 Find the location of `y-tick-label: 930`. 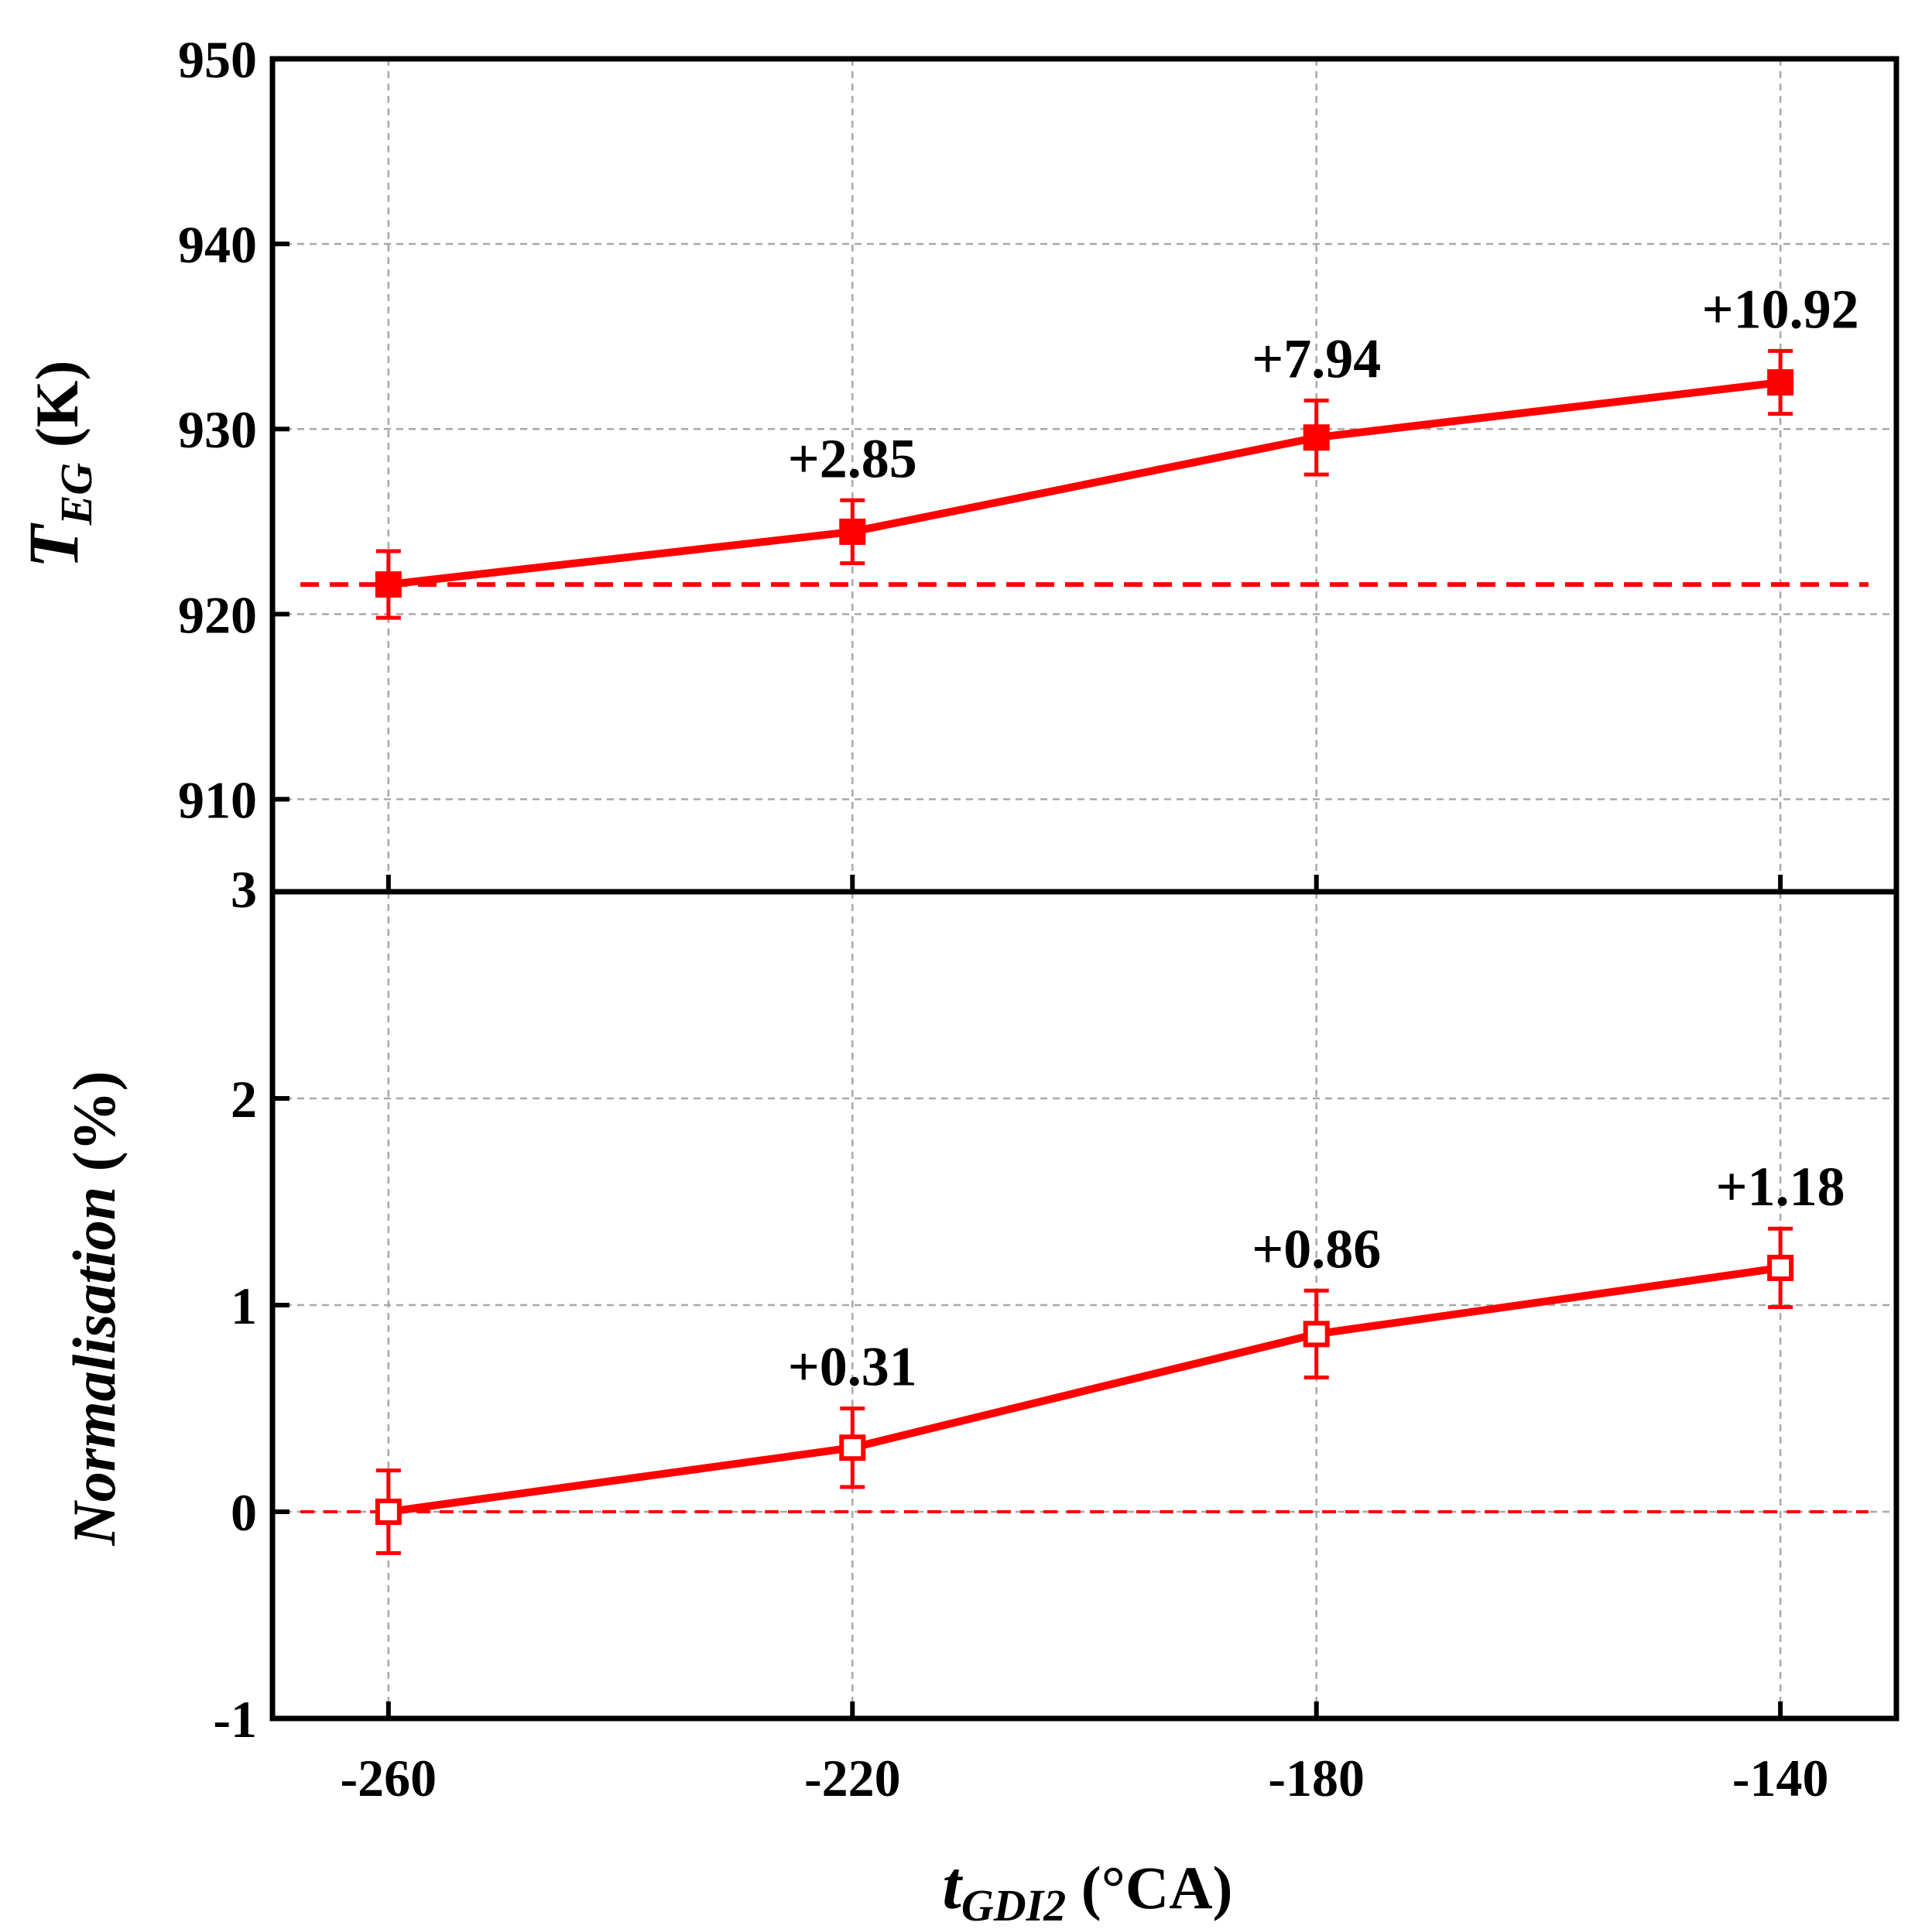

y-tick-label: 930 is located at coordinates (217, 430).